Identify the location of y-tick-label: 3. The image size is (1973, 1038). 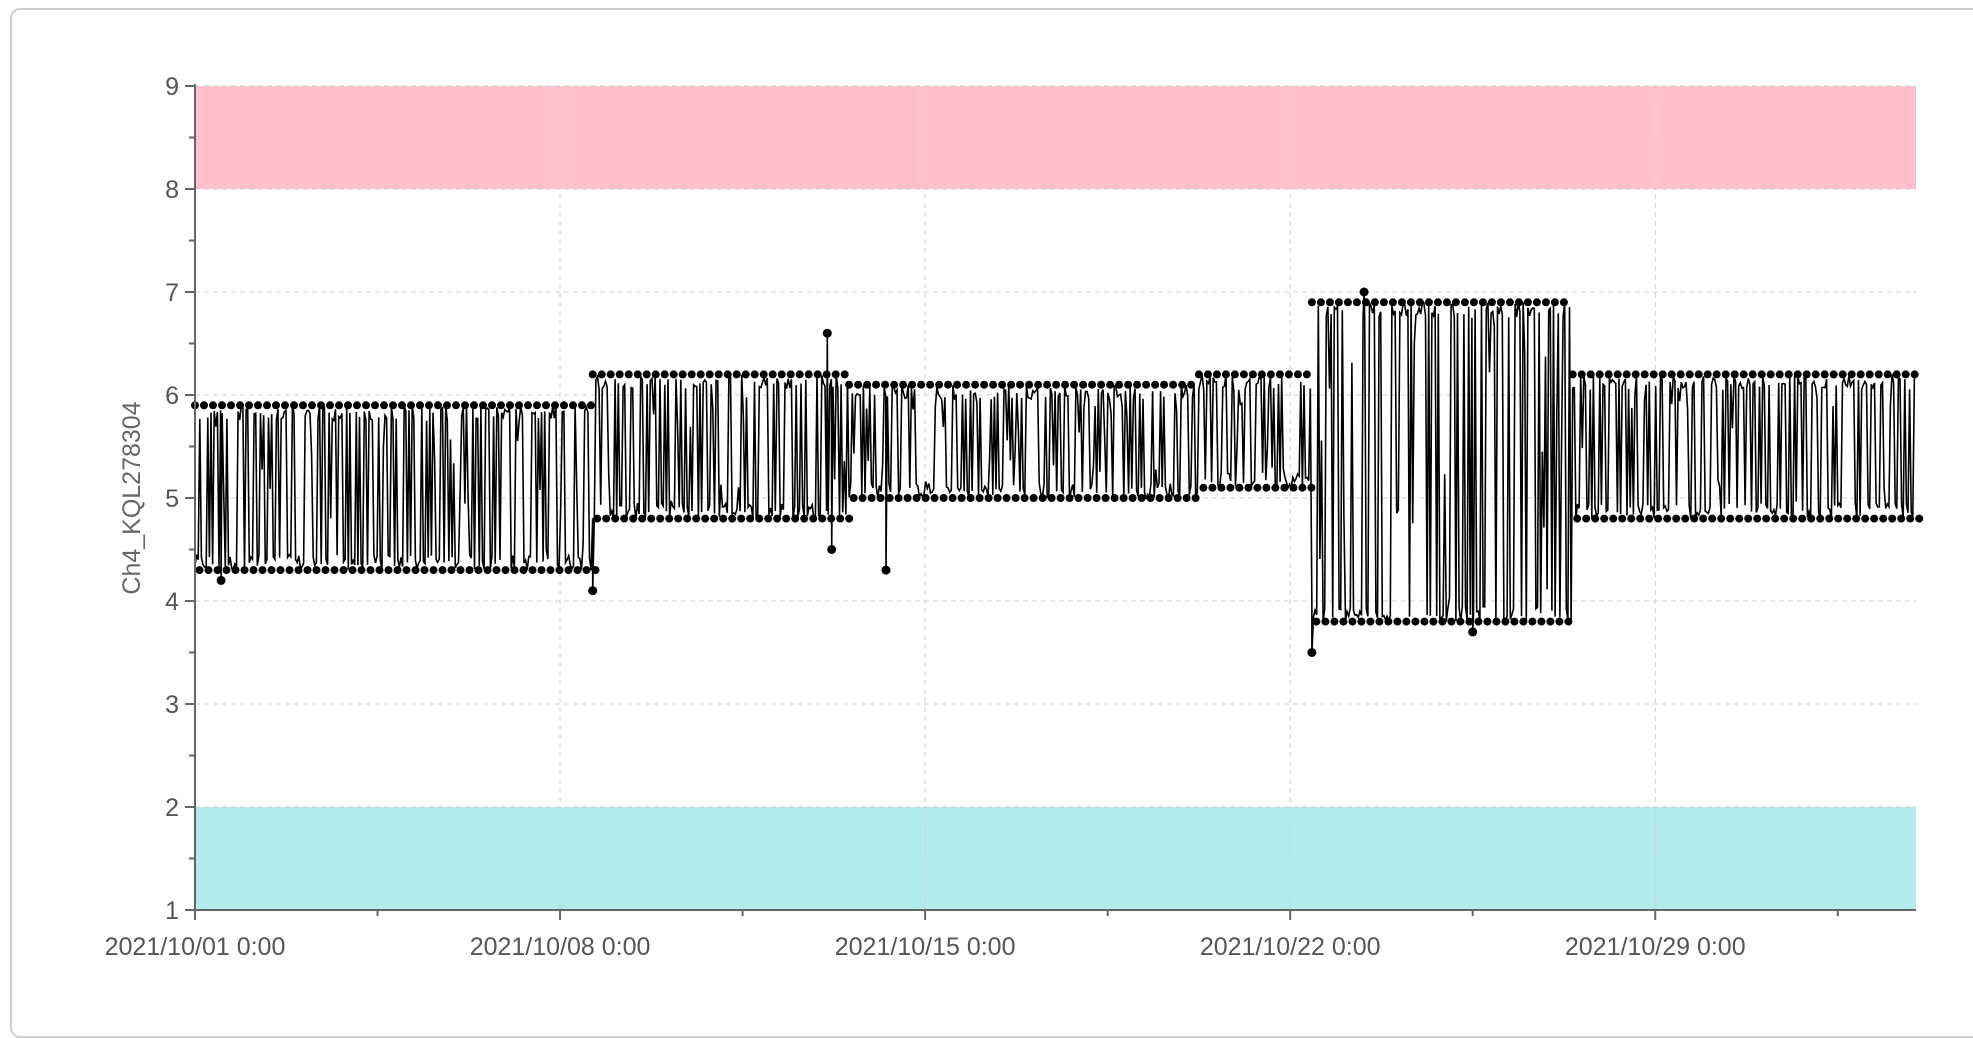
(172, 705).